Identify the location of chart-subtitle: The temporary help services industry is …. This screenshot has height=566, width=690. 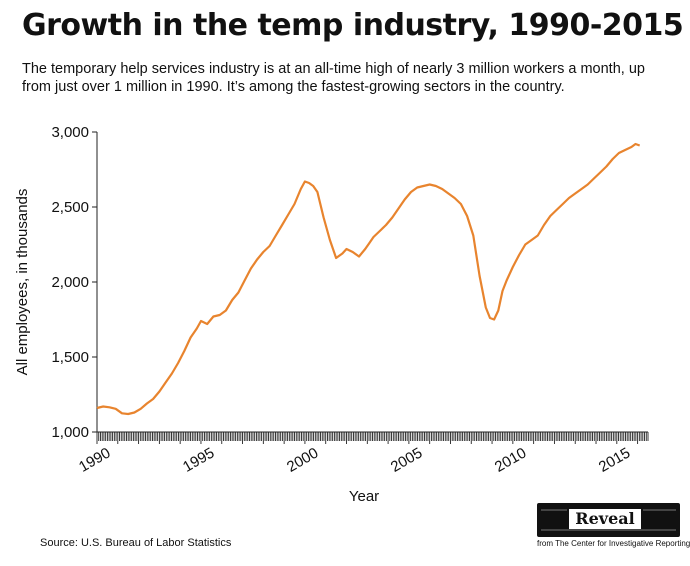
(333, 78).